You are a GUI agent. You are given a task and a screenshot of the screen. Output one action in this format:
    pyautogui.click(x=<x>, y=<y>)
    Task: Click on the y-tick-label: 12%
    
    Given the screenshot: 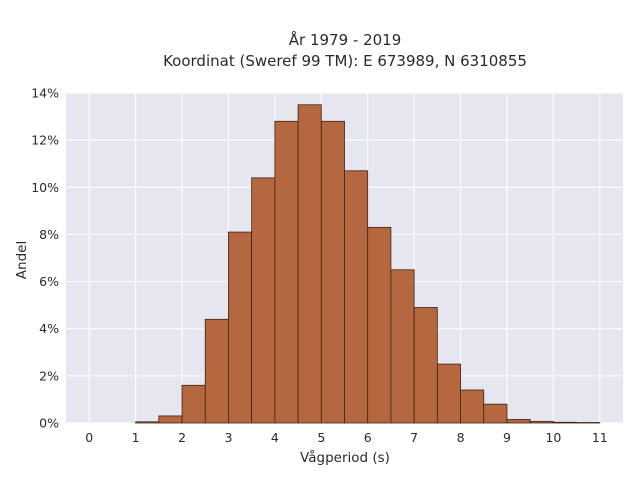 What is the action you would take?
    pyautogui.click(x=45, y=140)
    